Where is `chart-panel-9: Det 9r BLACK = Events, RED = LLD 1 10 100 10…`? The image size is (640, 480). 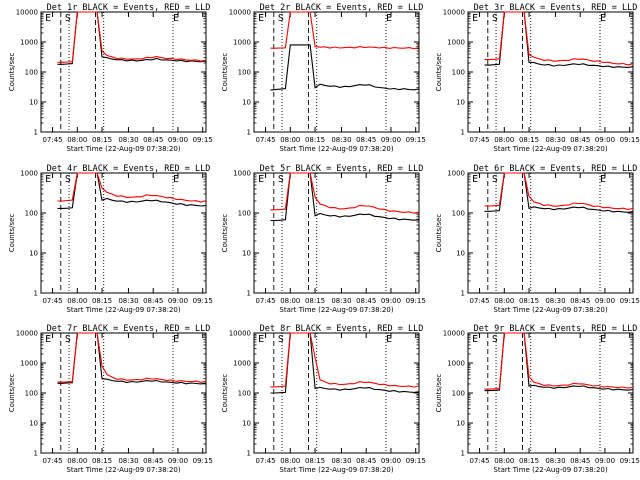 chart-panel-9: Det 9r BLACK = Events, RED = LLD 1 10 100 10… is located at coordinates (537, 399).